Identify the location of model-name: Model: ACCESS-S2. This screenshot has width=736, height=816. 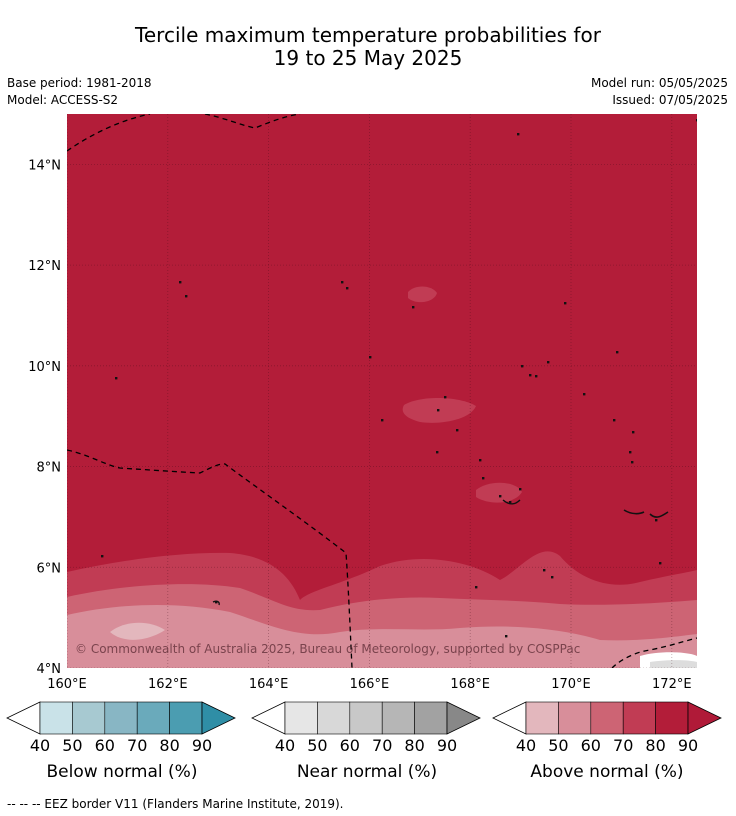
(63, 100).